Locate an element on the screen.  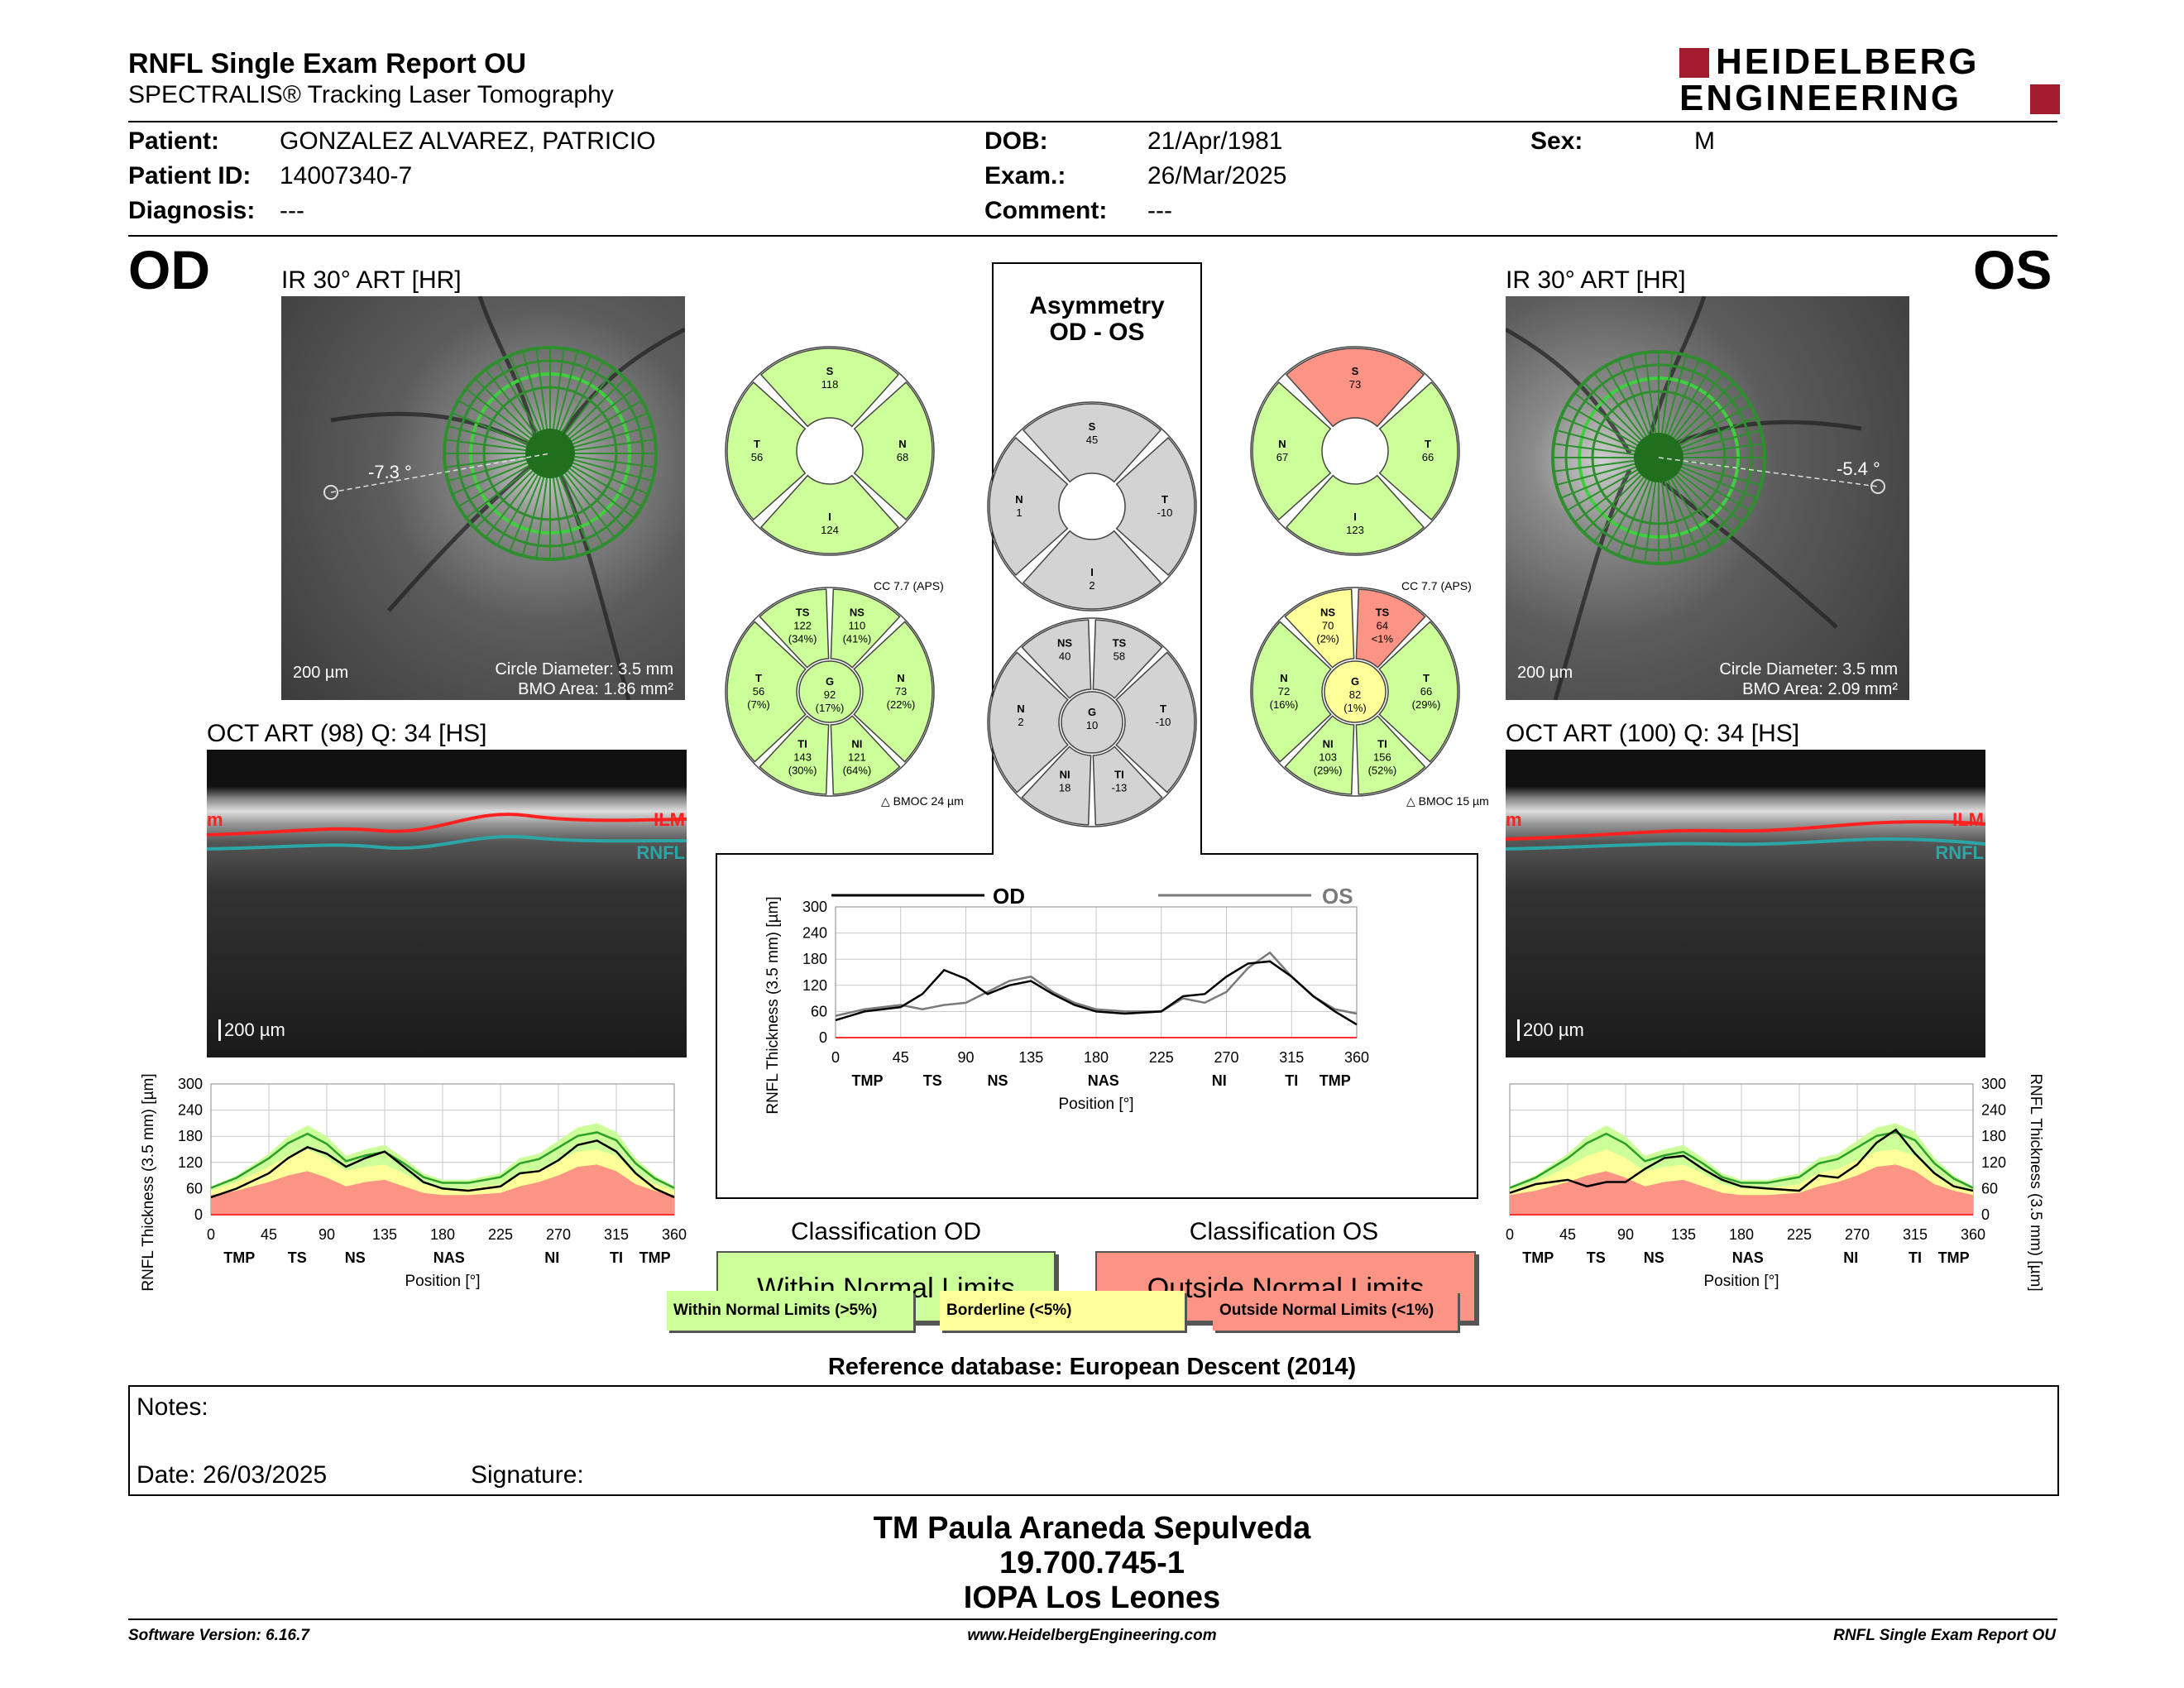
cmp-chart-line-OD is located at coordinates (1096, 993).